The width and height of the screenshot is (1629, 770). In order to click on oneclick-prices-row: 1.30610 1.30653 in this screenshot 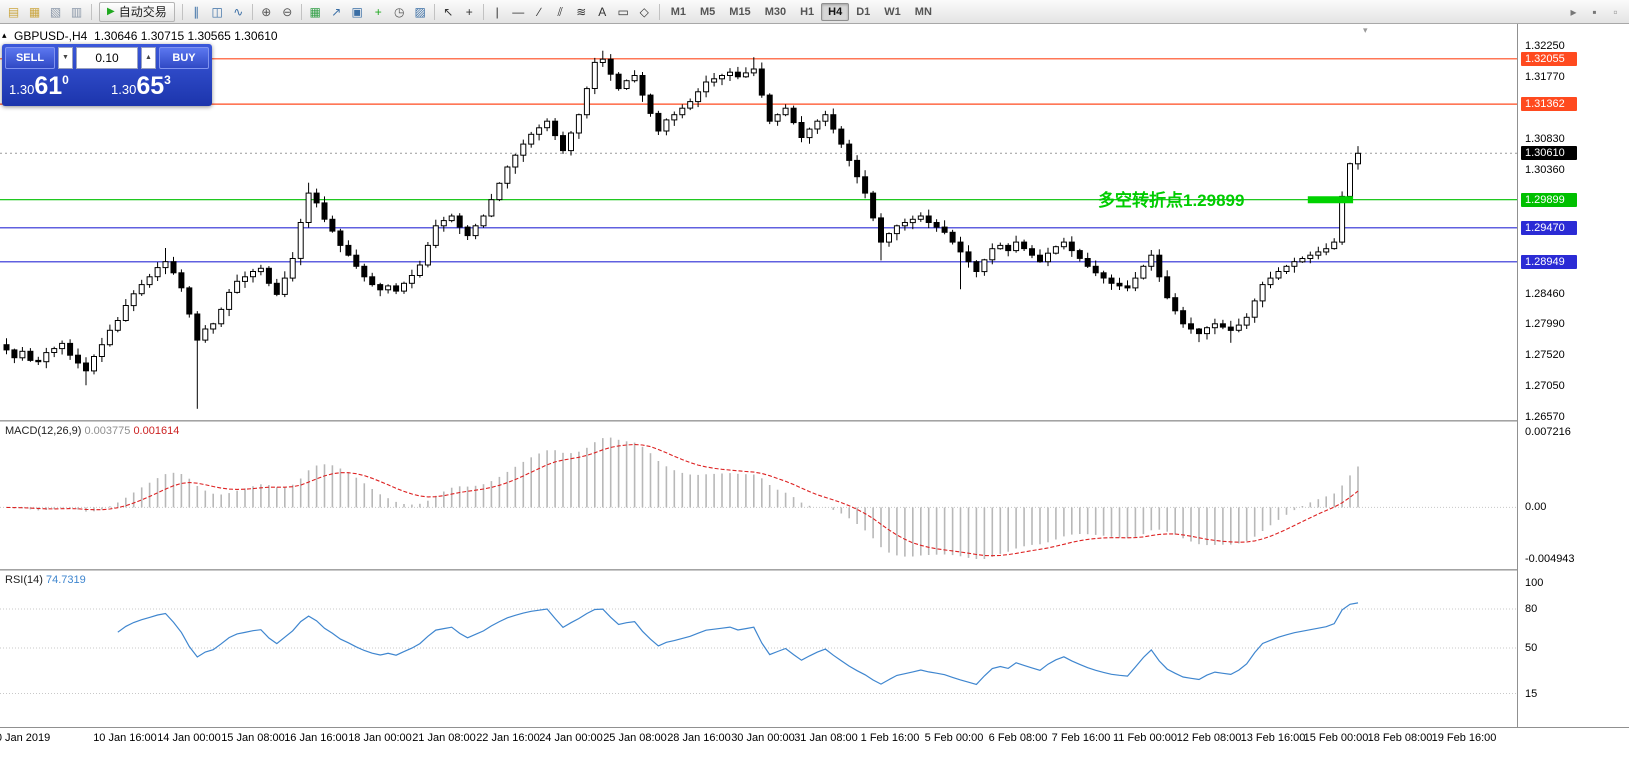, I will do `click(107, 86)`.